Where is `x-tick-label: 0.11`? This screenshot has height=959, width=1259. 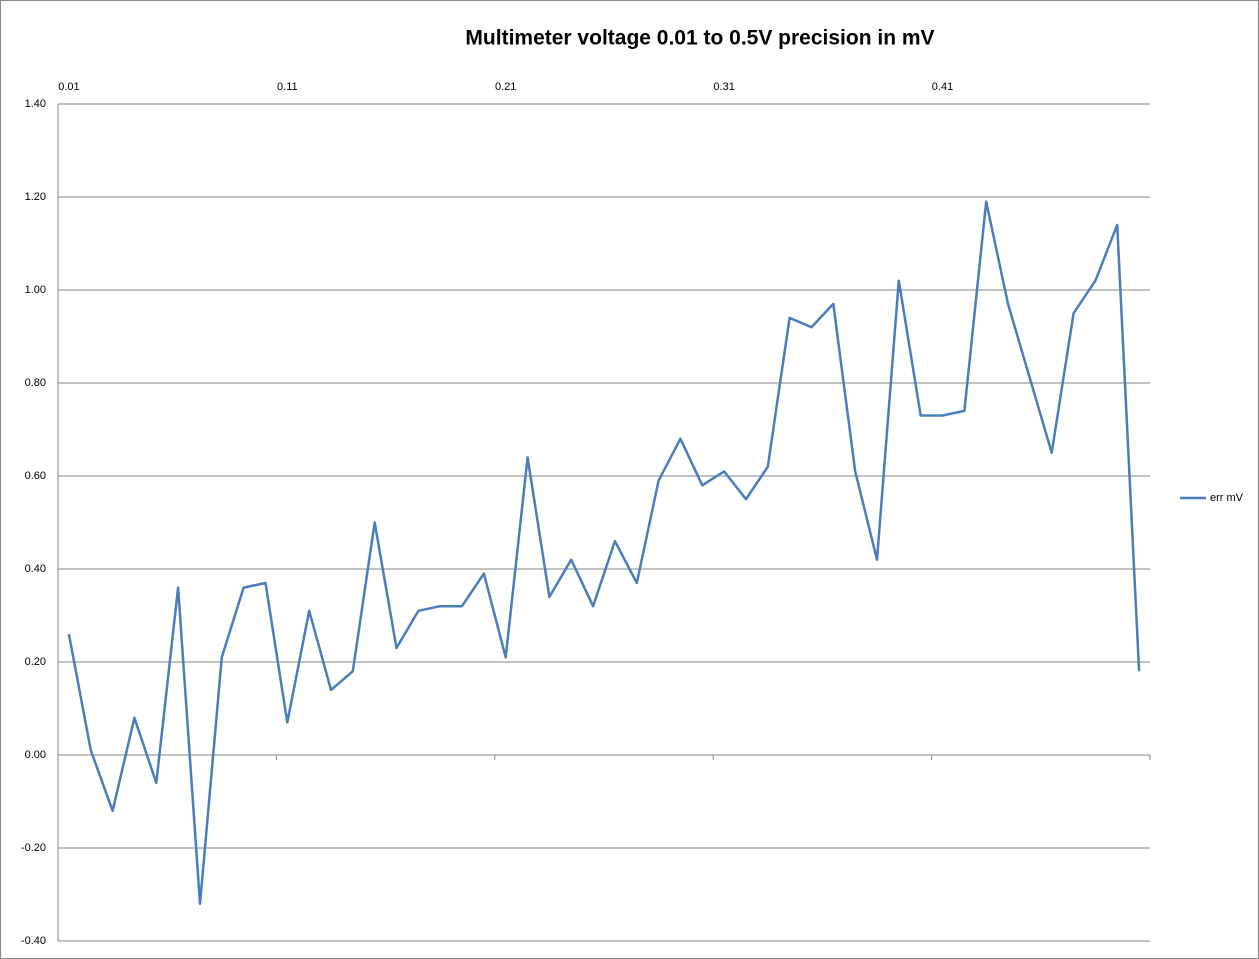
x-tick-label: 0.11 is located at coordinates (287, 87).